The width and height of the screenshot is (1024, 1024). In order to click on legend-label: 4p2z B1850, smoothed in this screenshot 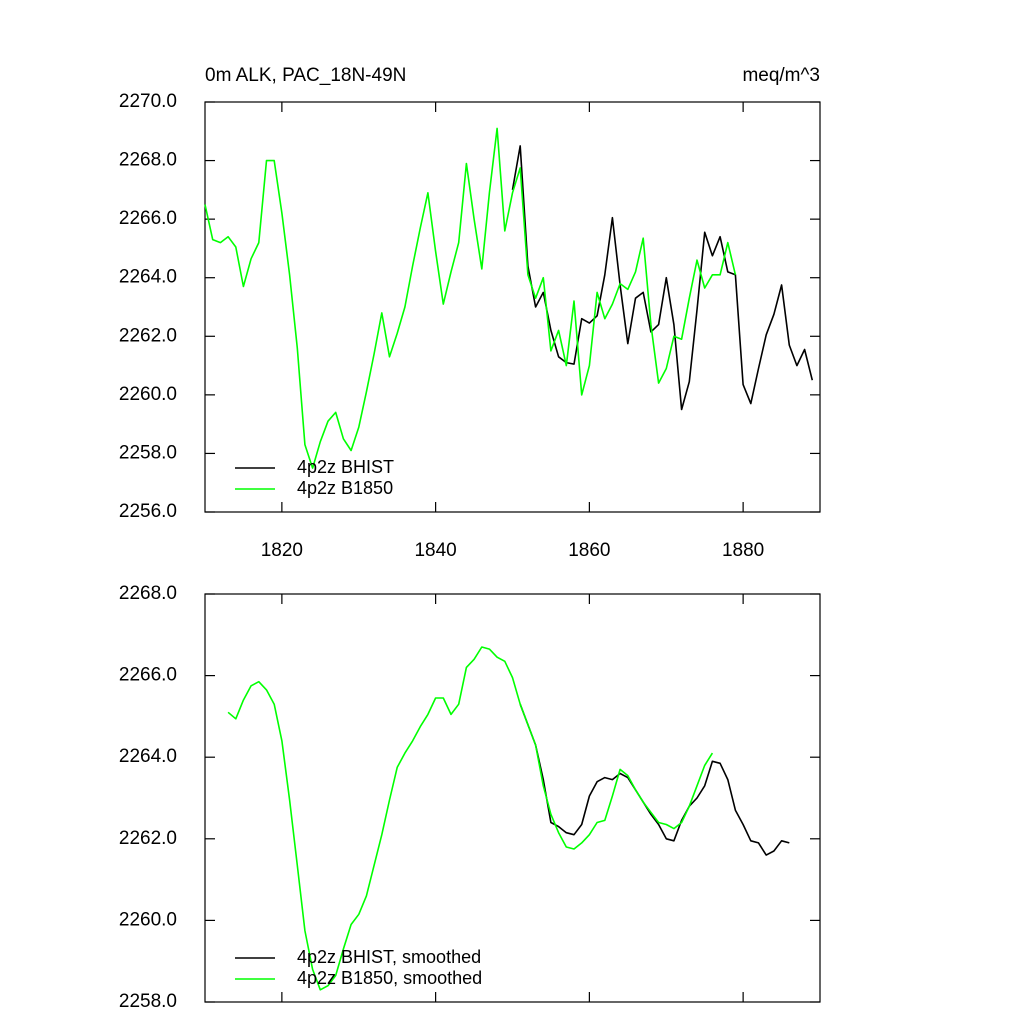, I will do `click(389, 978)`.